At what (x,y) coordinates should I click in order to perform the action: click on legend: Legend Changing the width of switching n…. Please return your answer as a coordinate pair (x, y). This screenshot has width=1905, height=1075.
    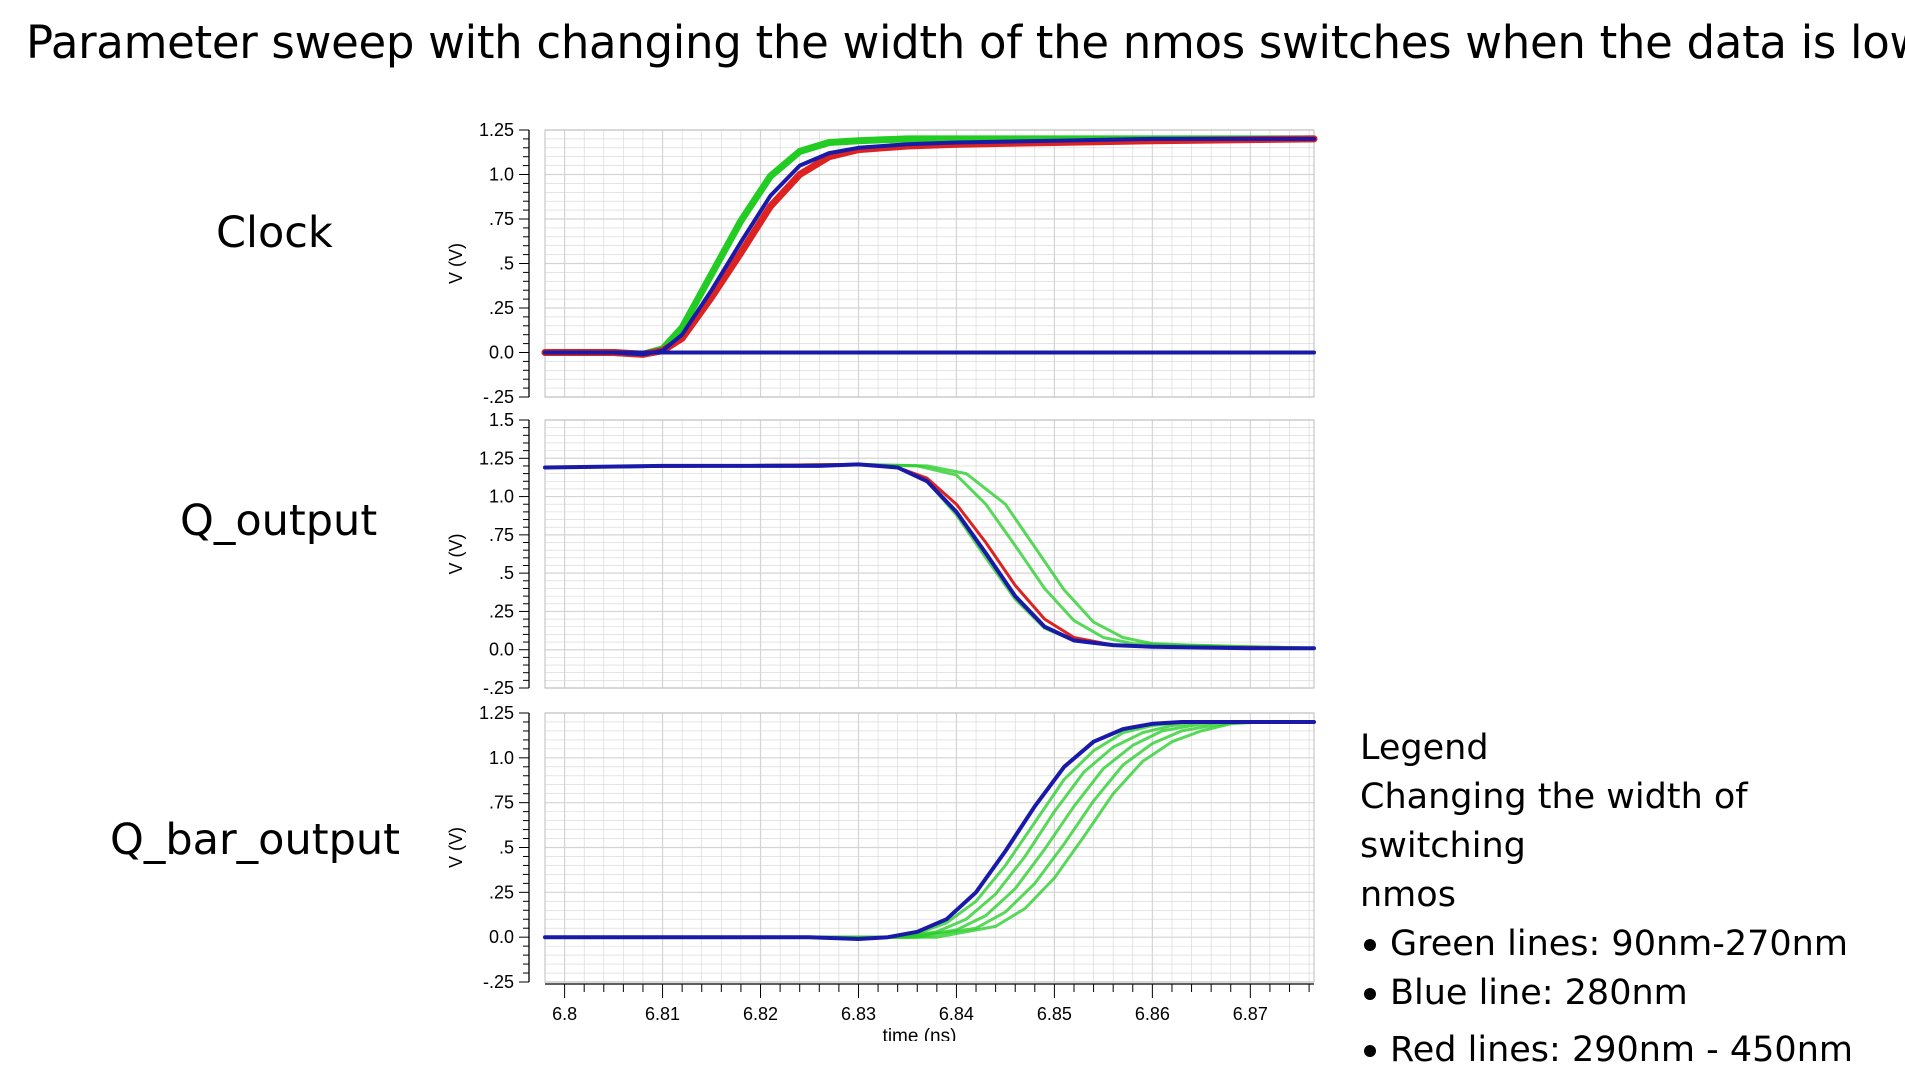
    Looking at the image, I should click on (1632, 899).